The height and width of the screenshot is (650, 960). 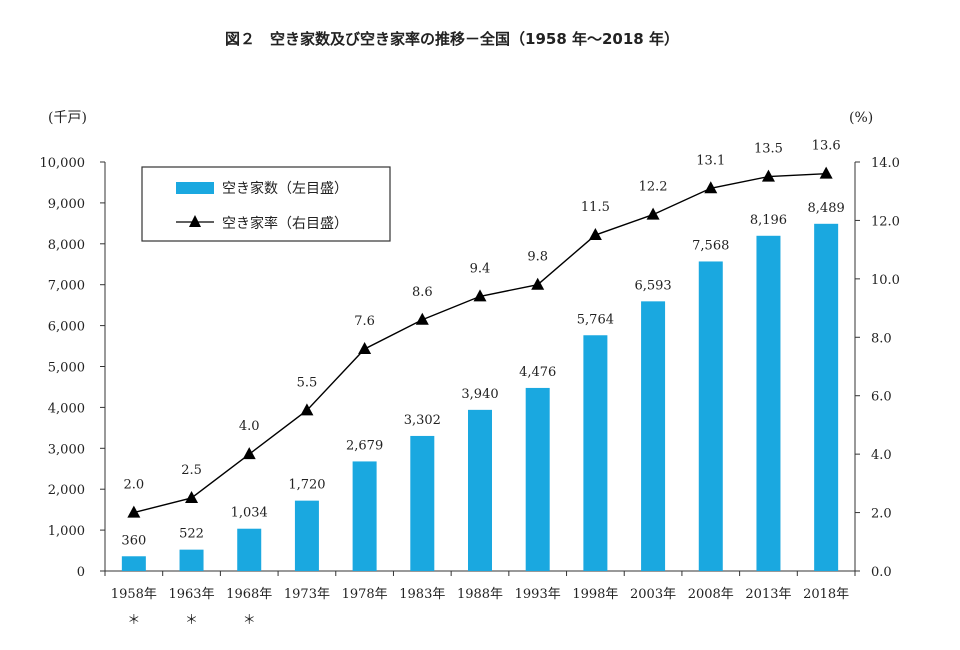 What do you see at coordinates (885, 280) in the screenshot?
I see `right-tick-label: 10.0` at bounding box center [885, 280].